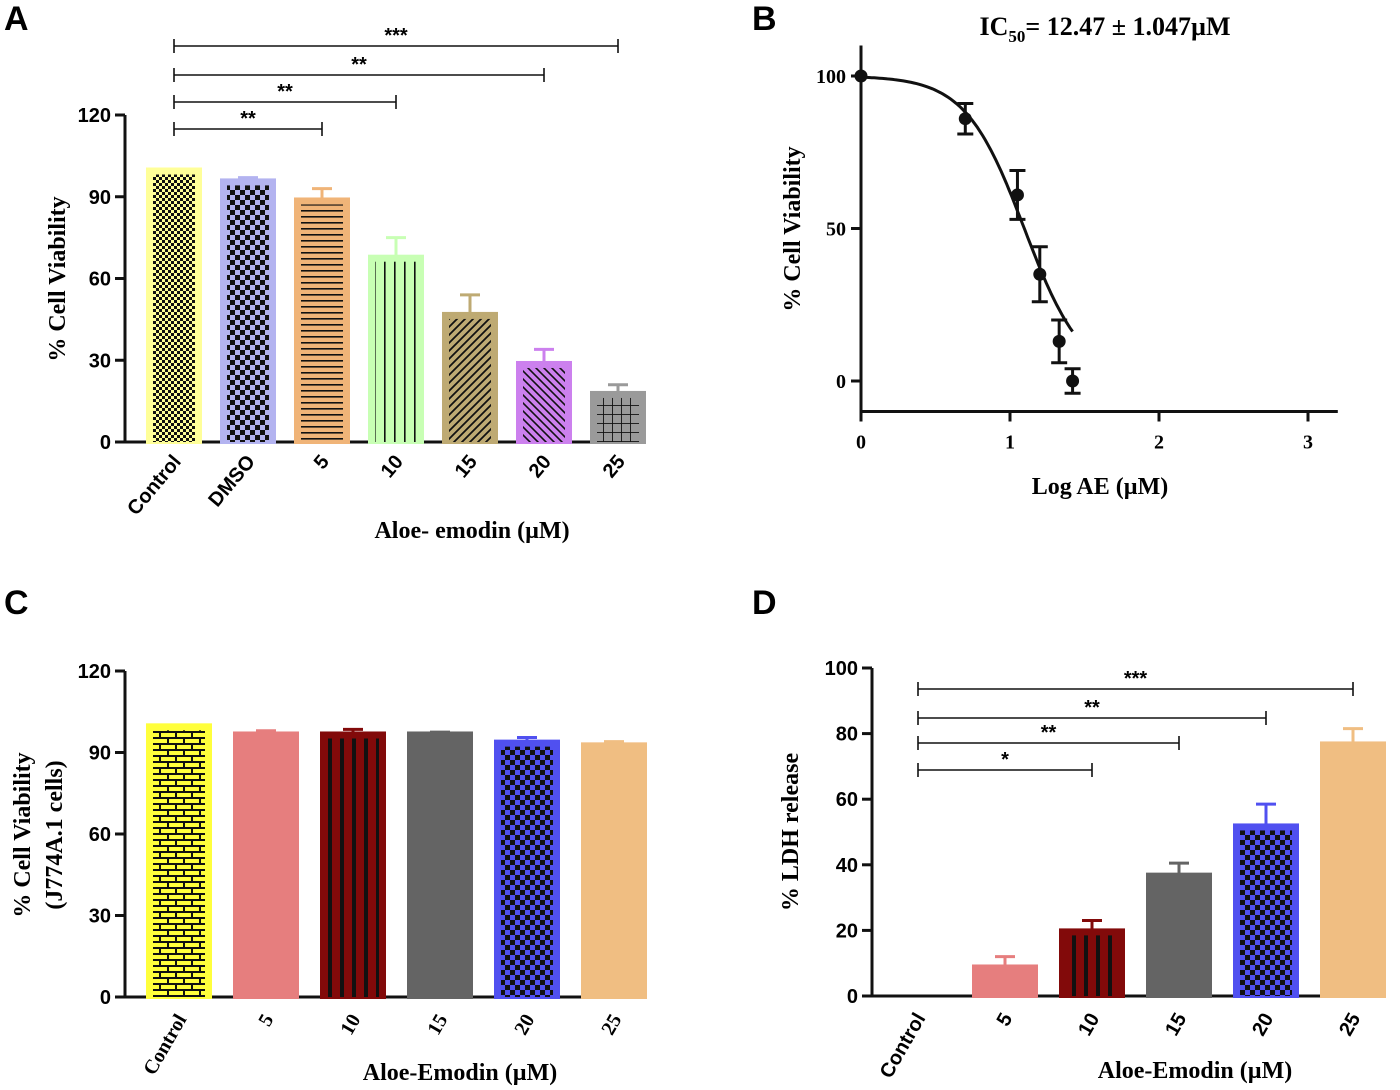 This screenshot has height=1090, width=1400. Describe the element at coordinates (23, 834) in the screenshot. I see `panel-c-ylabel: % Cell Viability` at that location.